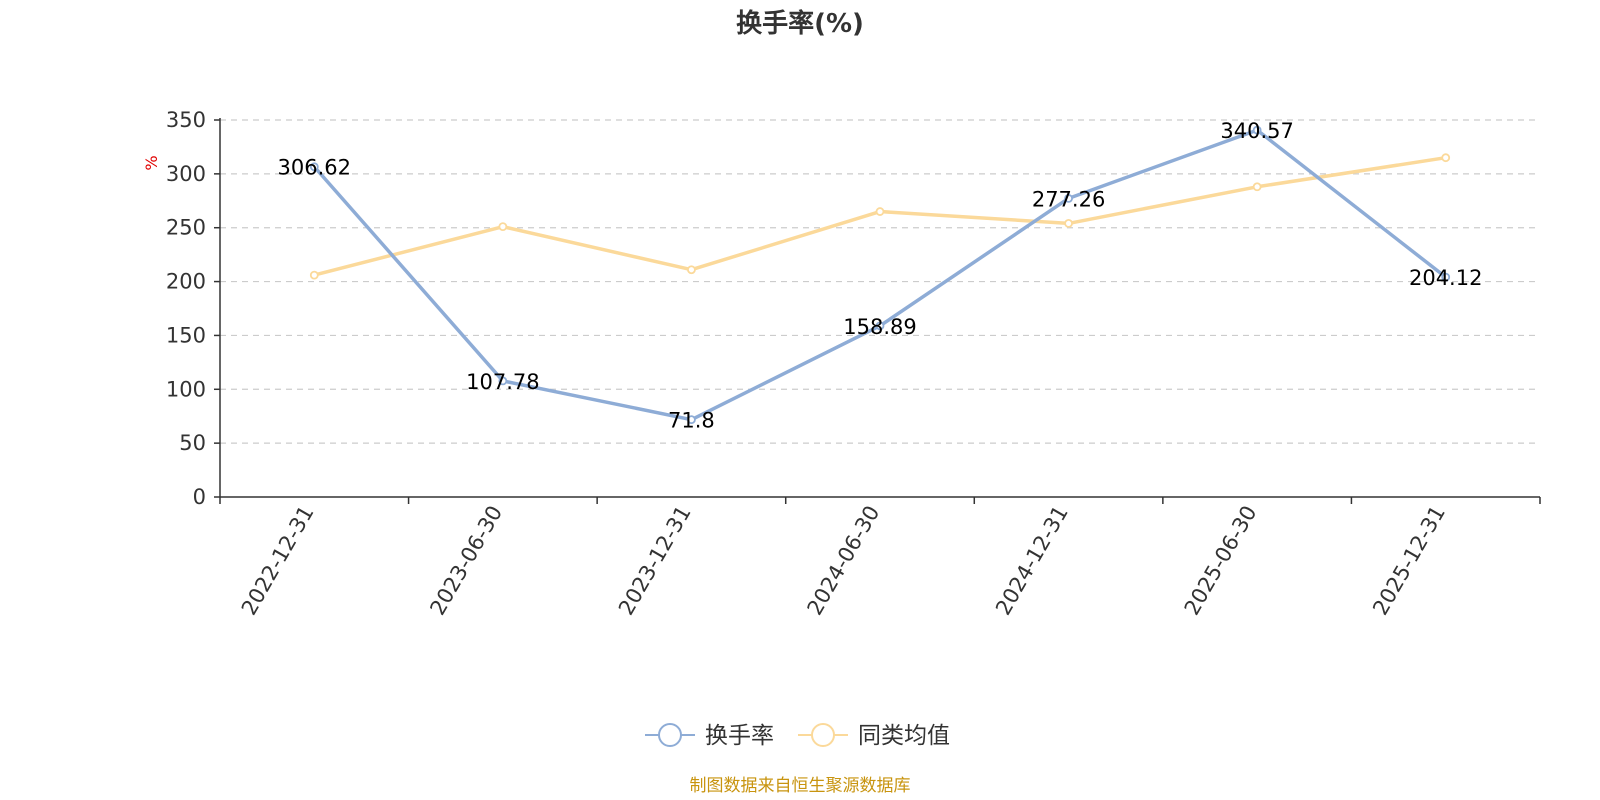  I want to click on data-label-0: 306.62, so click(314, 168).